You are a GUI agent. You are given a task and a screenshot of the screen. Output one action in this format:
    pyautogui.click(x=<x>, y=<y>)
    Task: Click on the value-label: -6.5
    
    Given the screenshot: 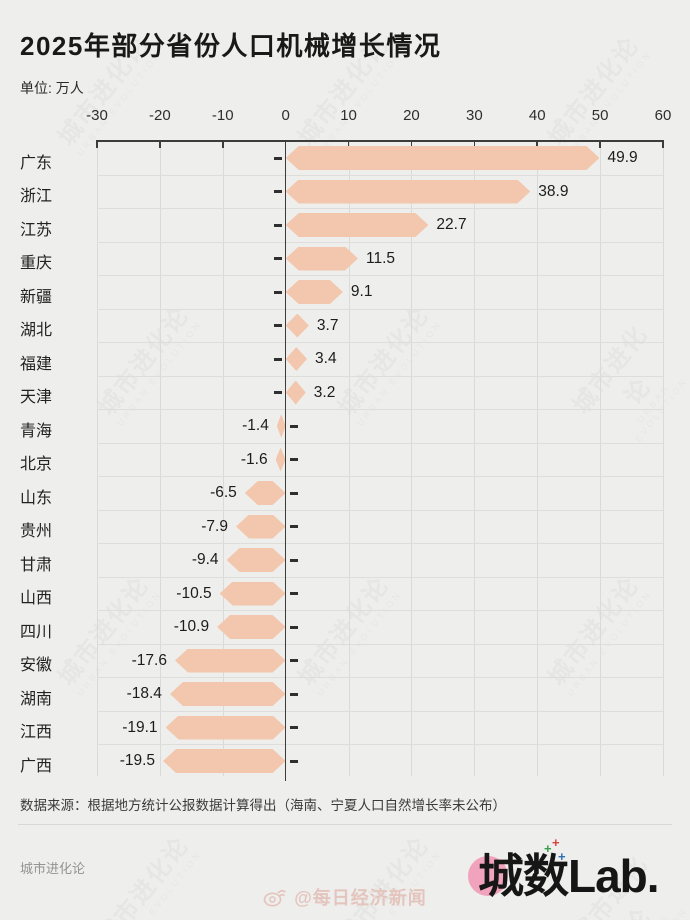 What is the action you would take?
    pyautogui.click(x=223, y=492)
    